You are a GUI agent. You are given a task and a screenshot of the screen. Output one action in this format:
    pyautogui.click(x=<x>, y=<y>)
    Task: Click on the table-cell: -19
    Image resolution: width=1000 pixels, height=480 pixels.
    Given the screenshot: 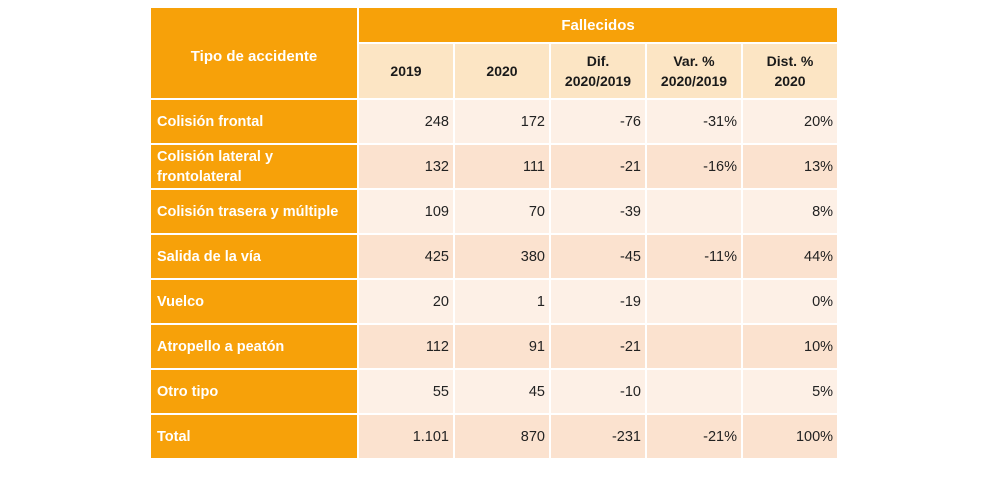 What is the action you would take?
    pyautogui.click(x=599, y=302)
    